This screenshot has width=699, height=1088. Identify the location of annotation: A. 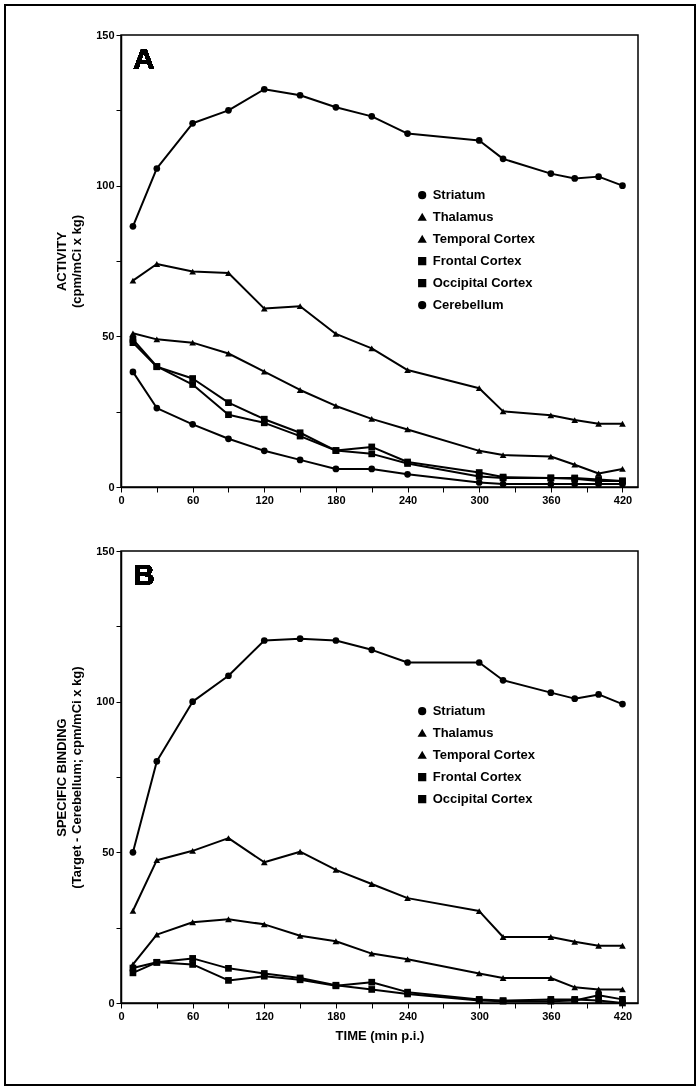
(144, 58).